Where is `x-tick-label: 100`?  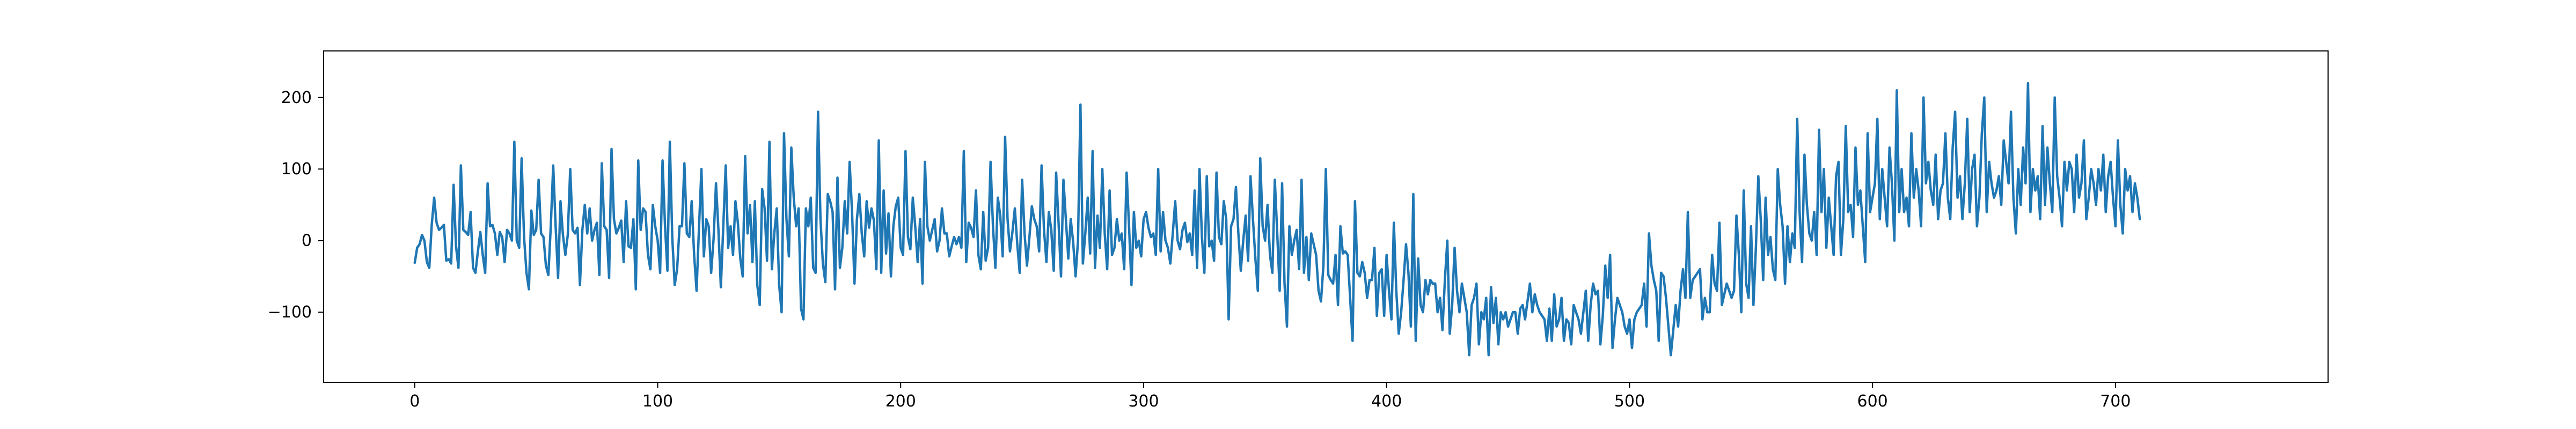 x-tick-label: 100 is located at coordinates (657, 401).